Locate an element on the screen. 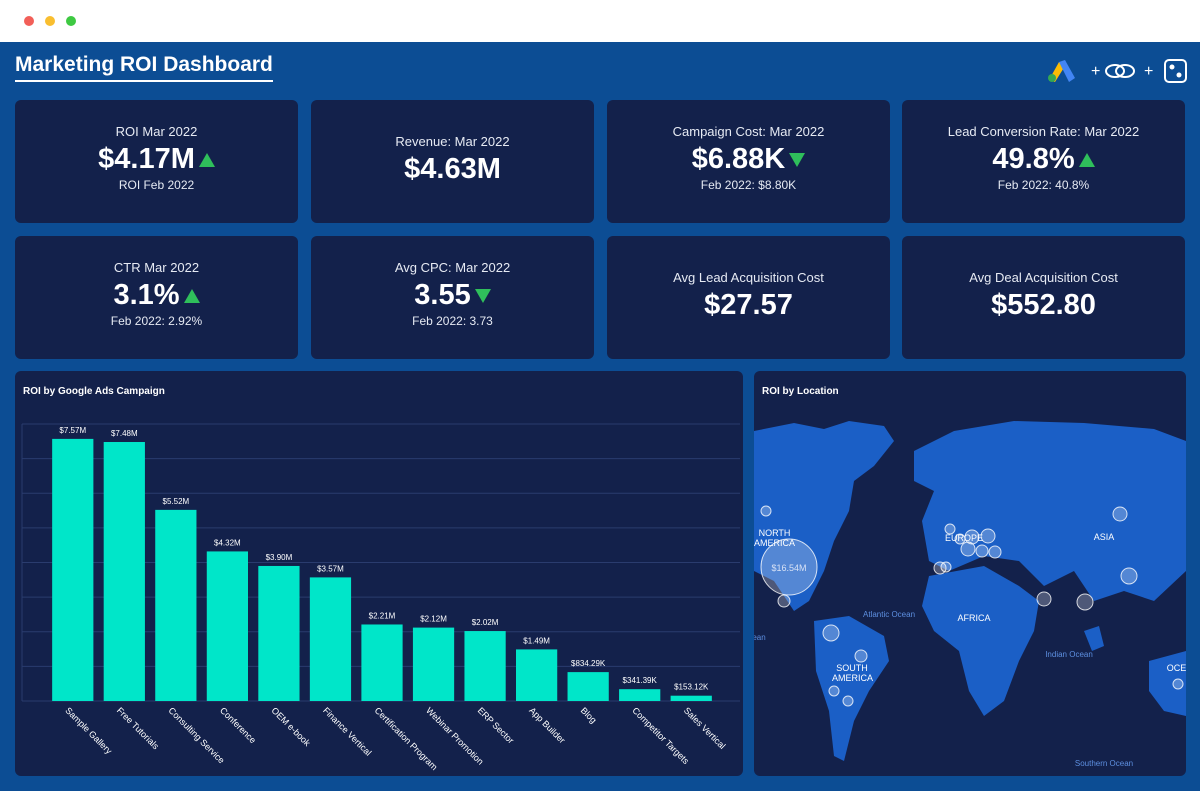 This screenshot has width=1200, height=791. kpi-value: $552.80 is located at coordinates (1043, 305).